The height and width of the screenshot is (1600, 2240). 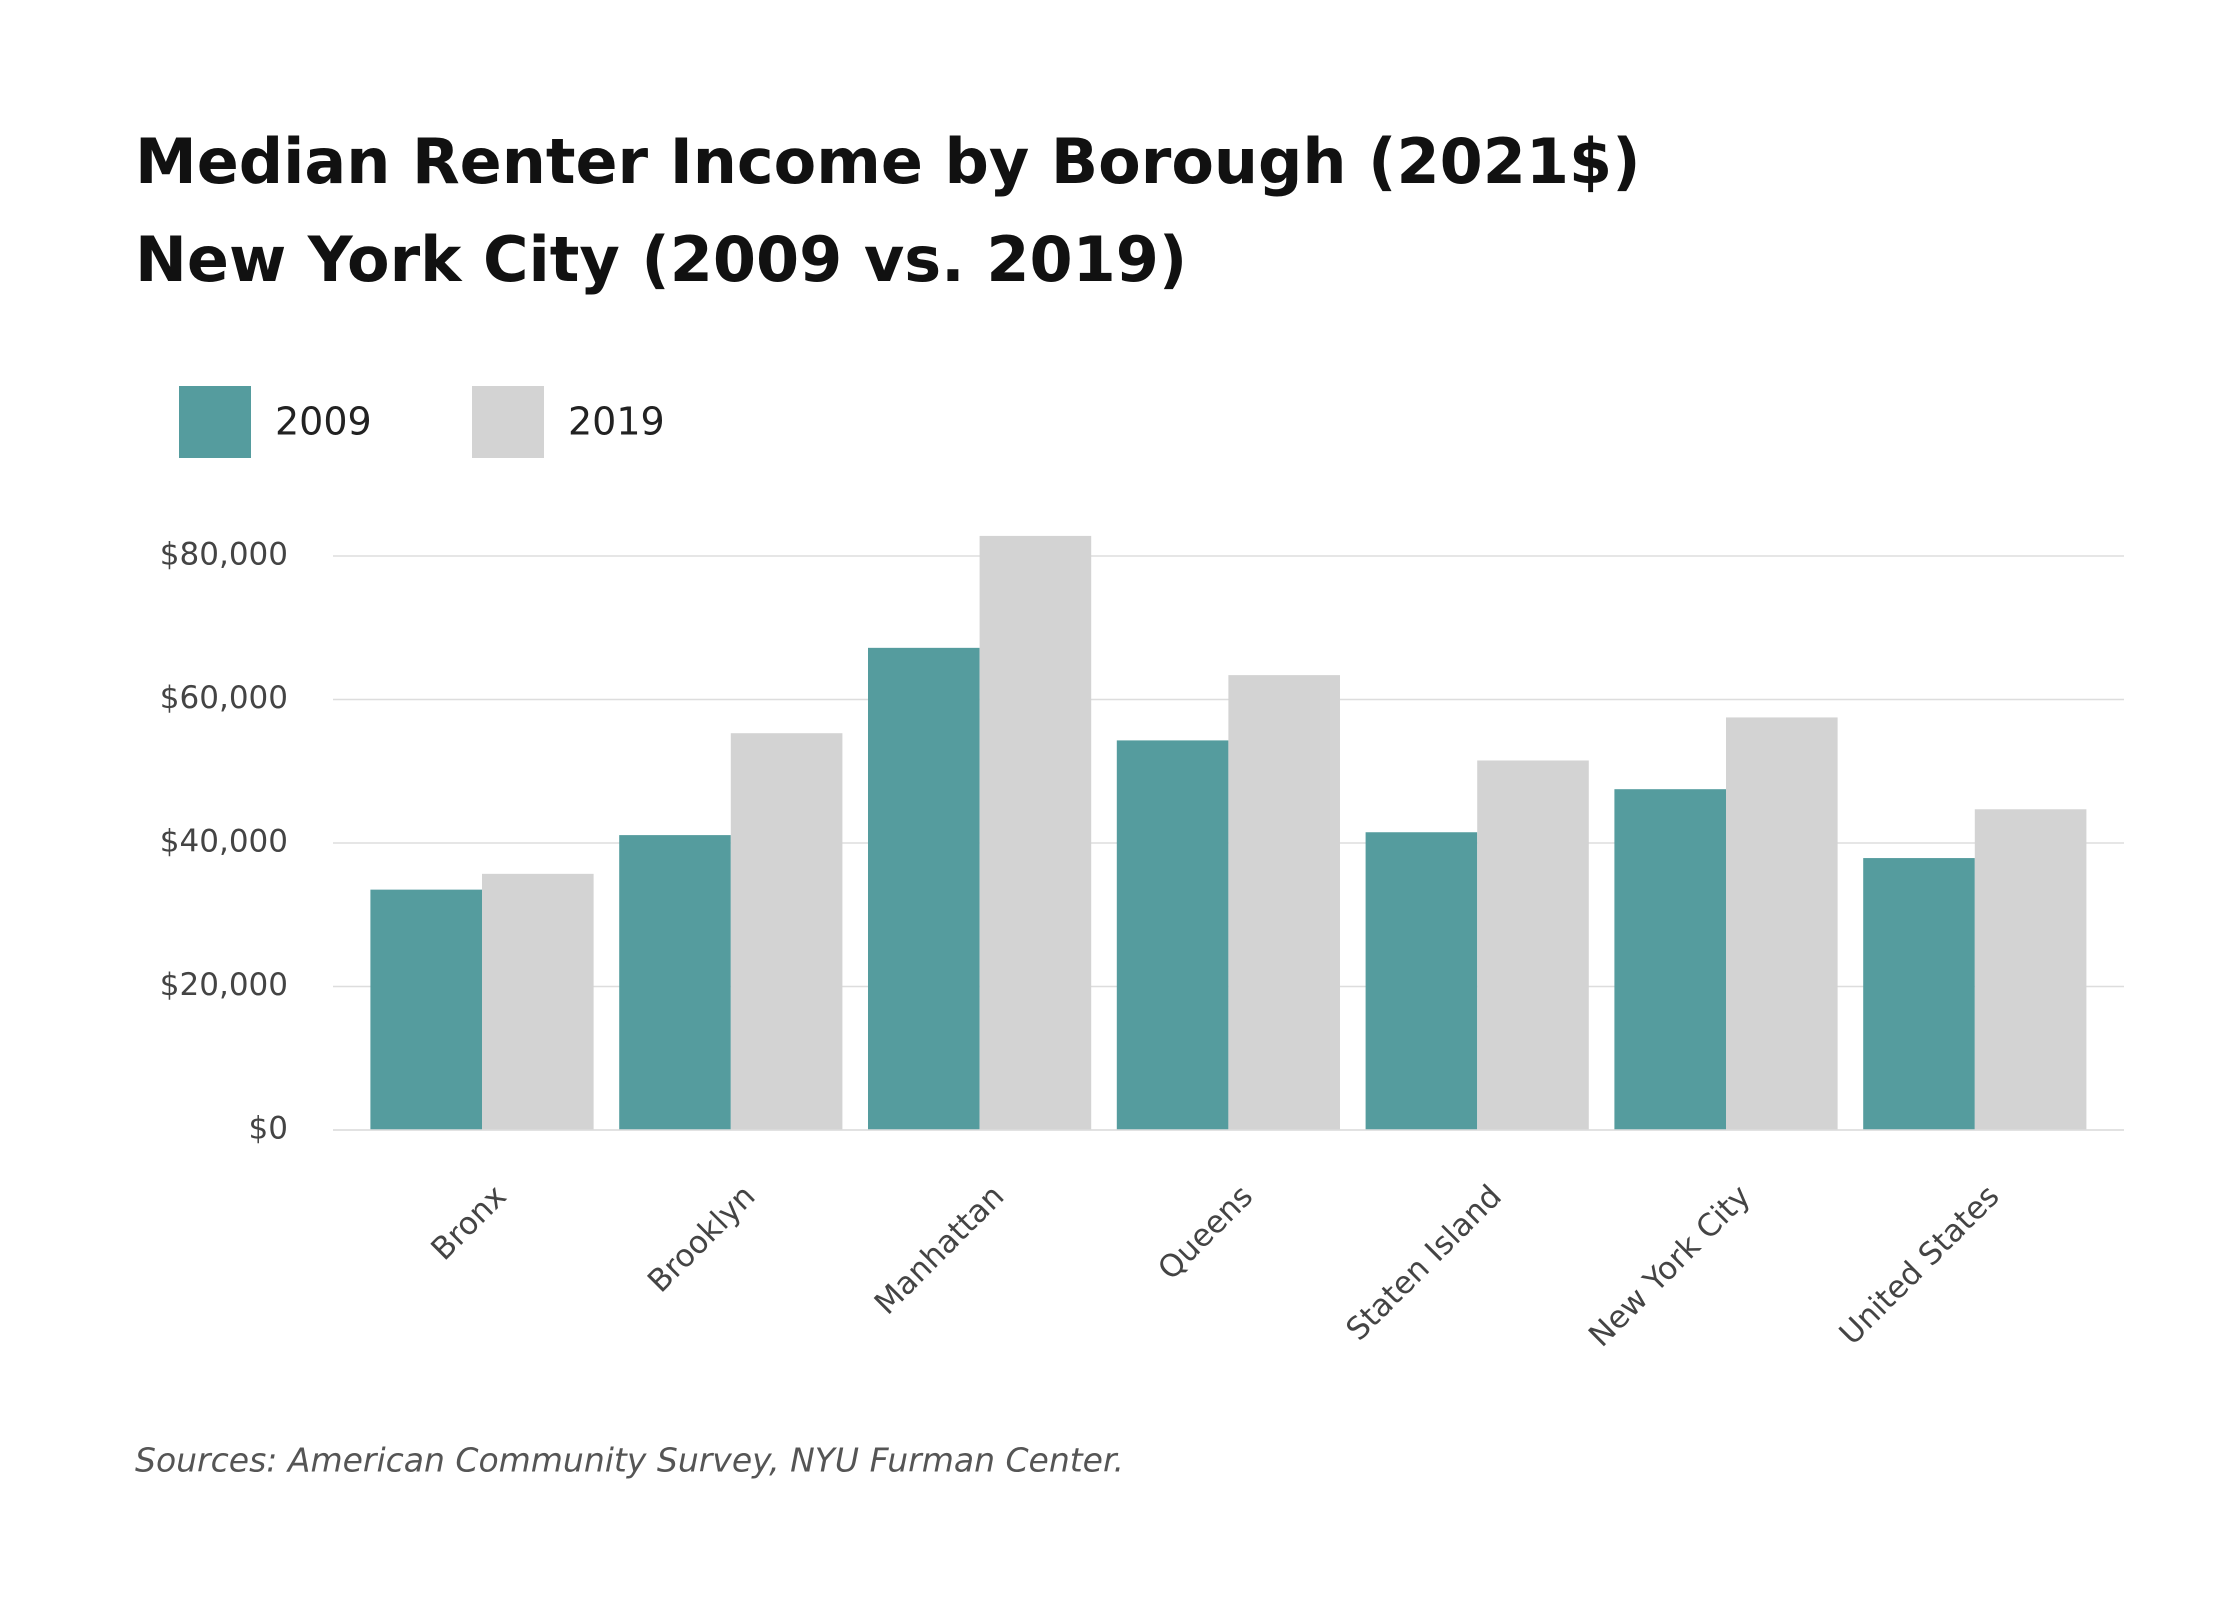 I want to click on y-tick-label: $0, so click(x=268, y=1129).